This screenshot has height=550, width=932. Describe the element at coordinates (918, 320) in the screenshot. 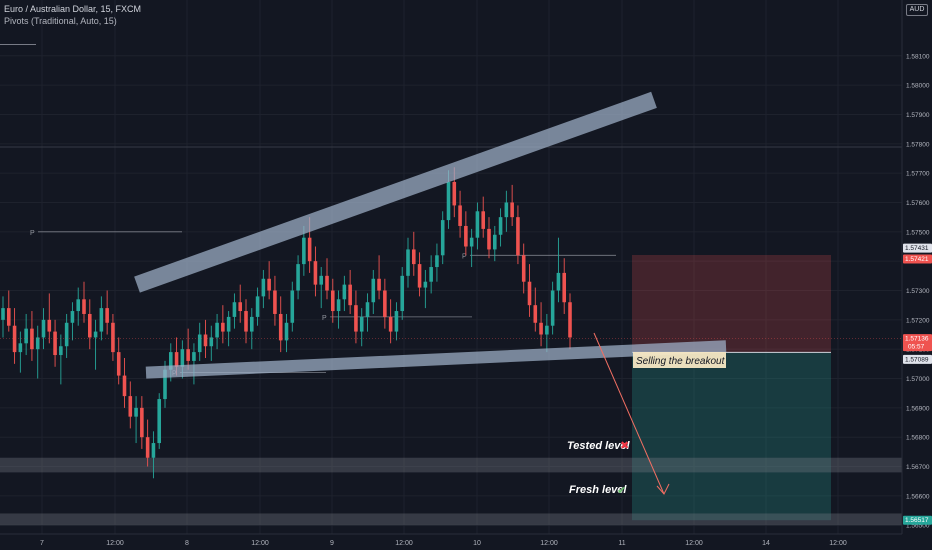

I see `price-tick-label: 1.57200` at that location.